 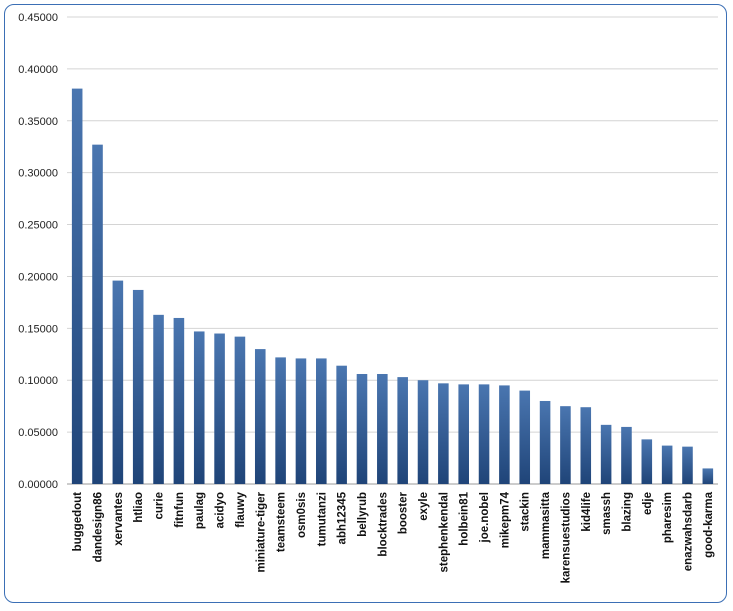 I want to click on x-tick-label: blocktrades, so click(x=383, y=524).